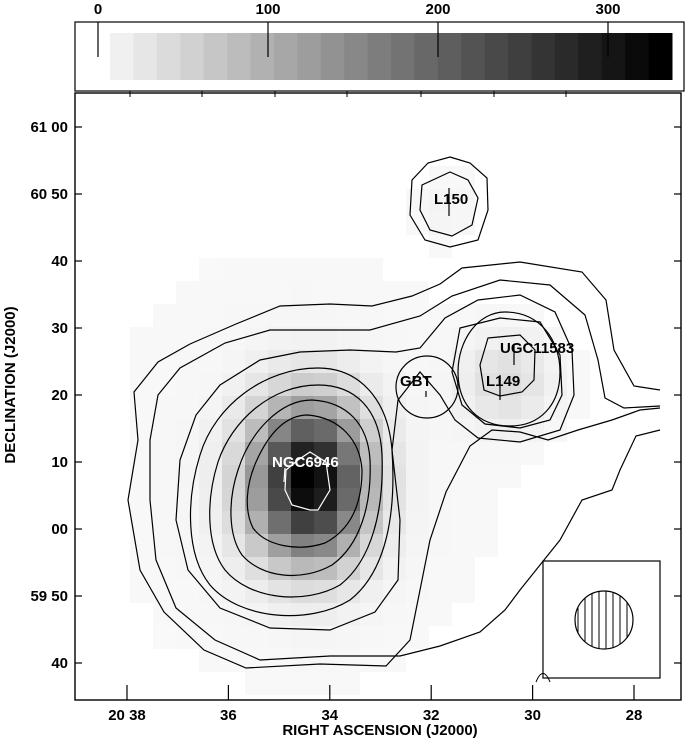 Image resolution: width=686 pixels, height=742 pixels. What do you see at coordinates (451, 199) in the screenshot?
I see `label-l150: L150` at bounding box center [451, 199].